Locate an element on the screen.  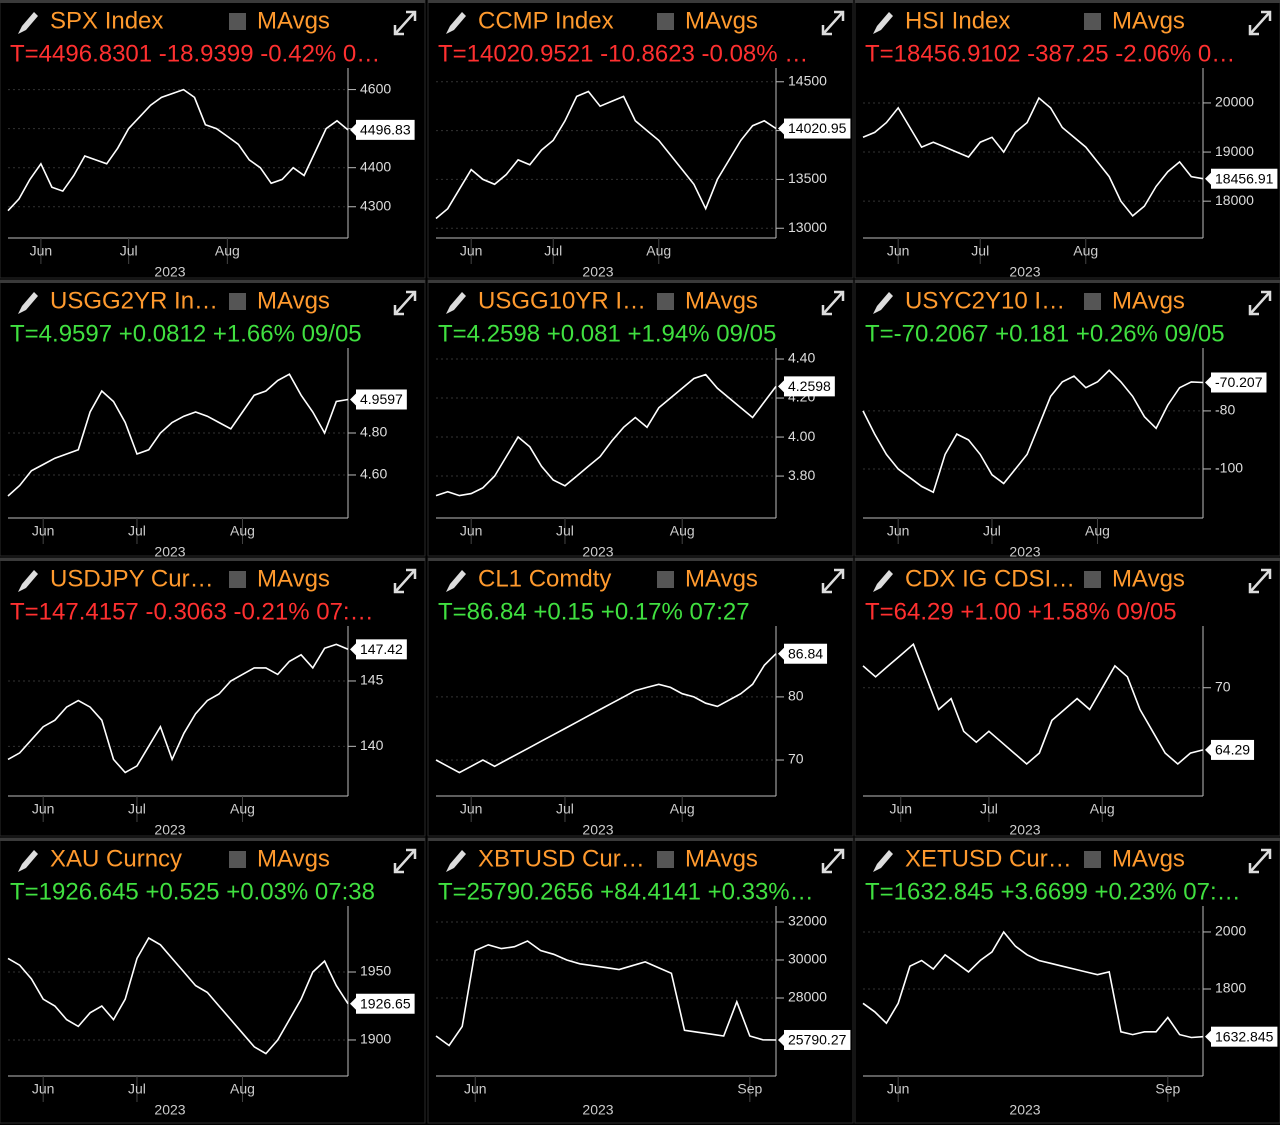
last-value-label: 4496.83 is located at coordinates (385, 130).